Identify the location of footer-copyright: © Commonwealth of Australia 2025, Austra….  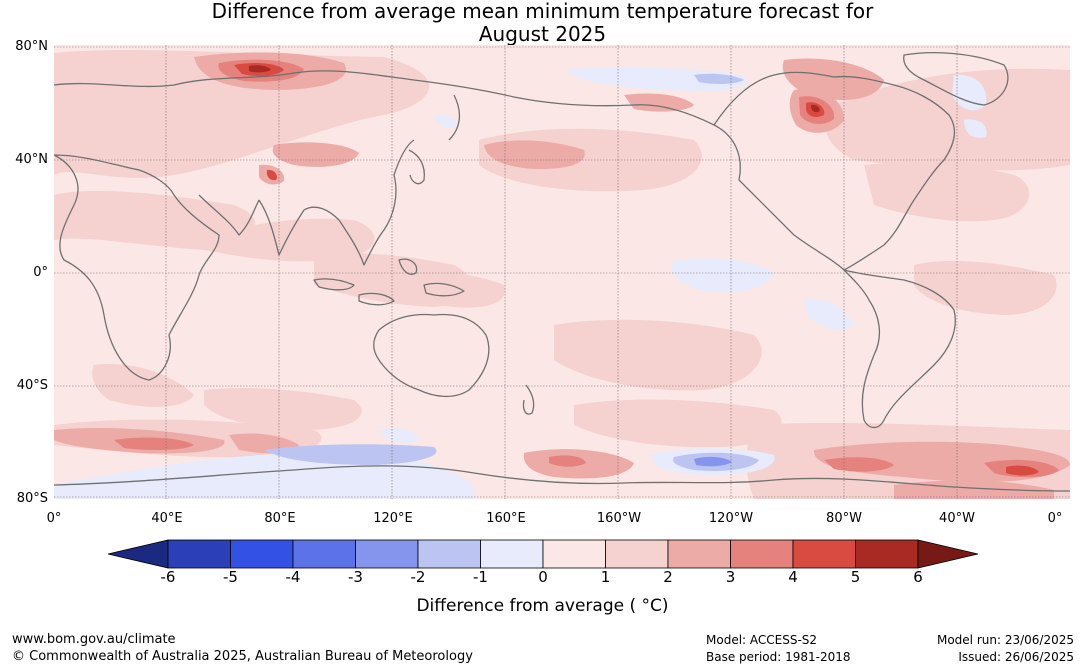
(242, 656).